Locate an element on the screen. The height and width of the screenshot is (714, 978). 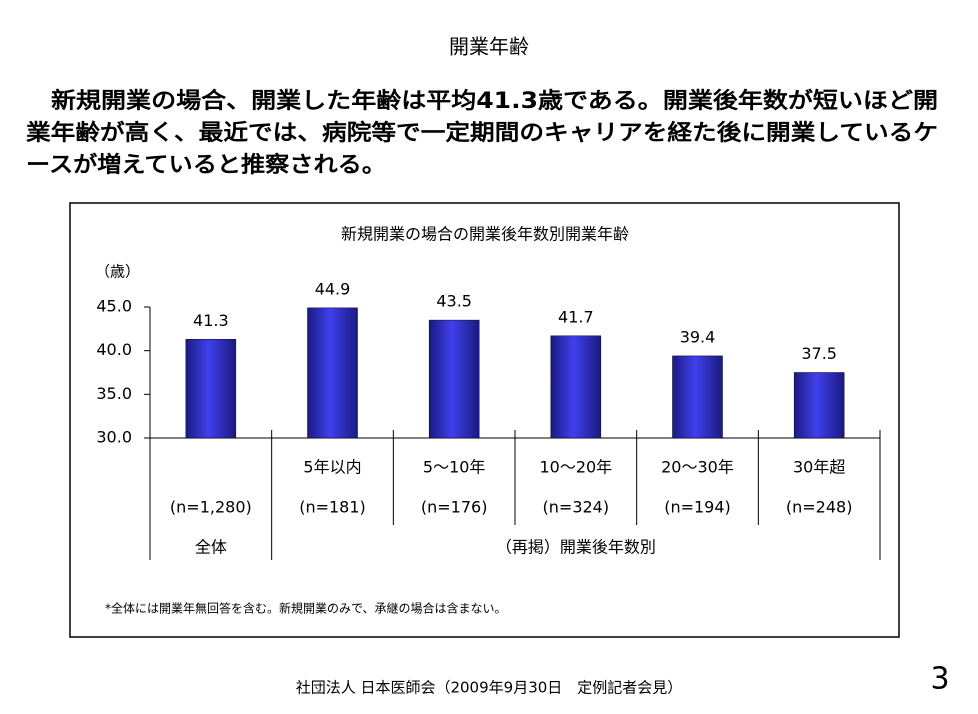
data-label: 41.3 is located at coordinates (211, 320).